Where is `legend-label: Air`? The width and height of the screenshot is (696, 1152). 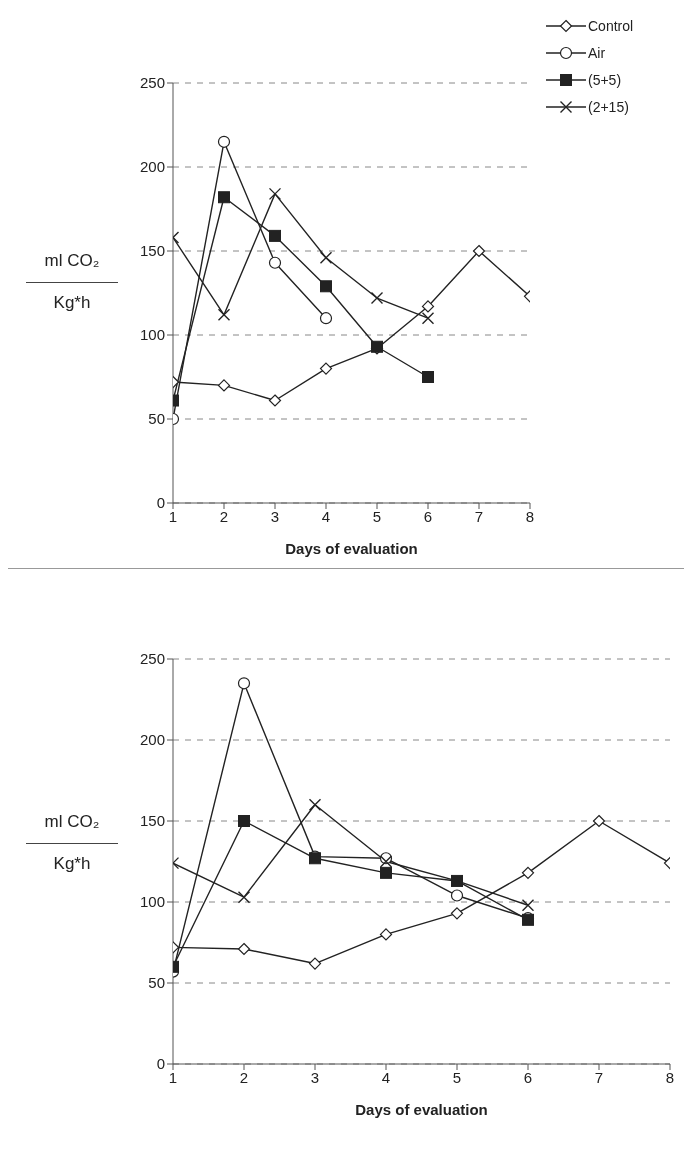
legend-label: Air is located at coordinates (597, 52).